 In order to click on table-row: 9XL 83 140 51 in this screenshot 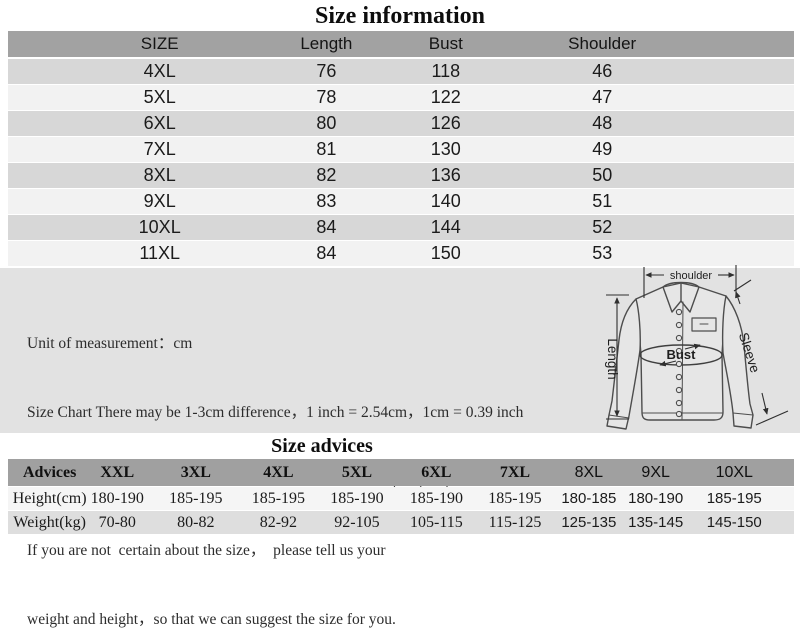, I will do `click(401, 201)`.